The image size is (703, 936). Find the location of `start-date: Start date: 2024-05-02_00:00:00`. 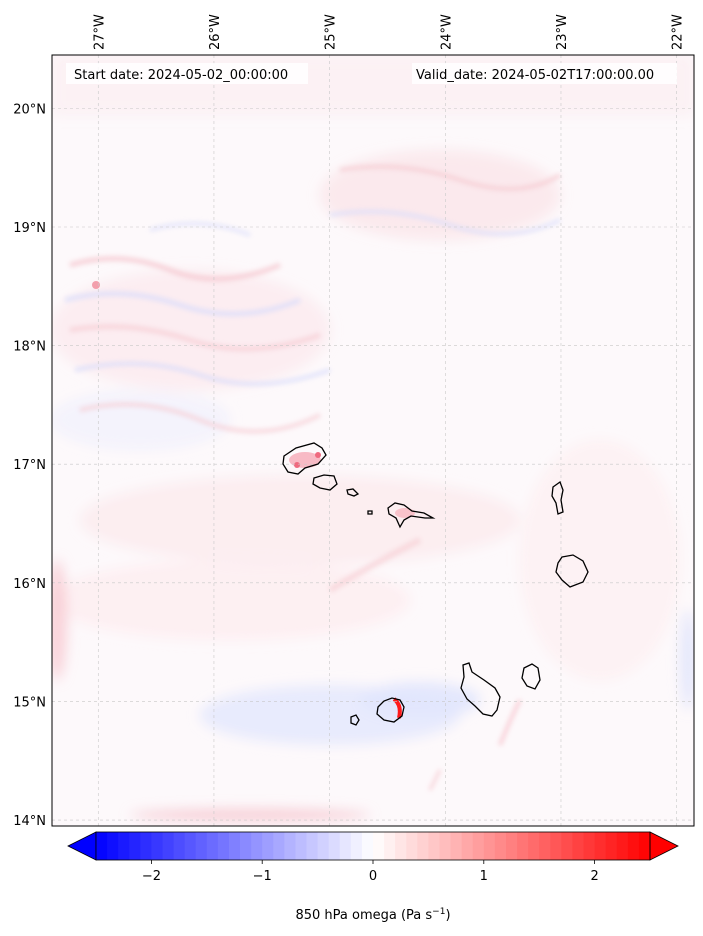

start-date: Start date: 2024-05-02_00:00:00 is located at coordinates (181, 75).